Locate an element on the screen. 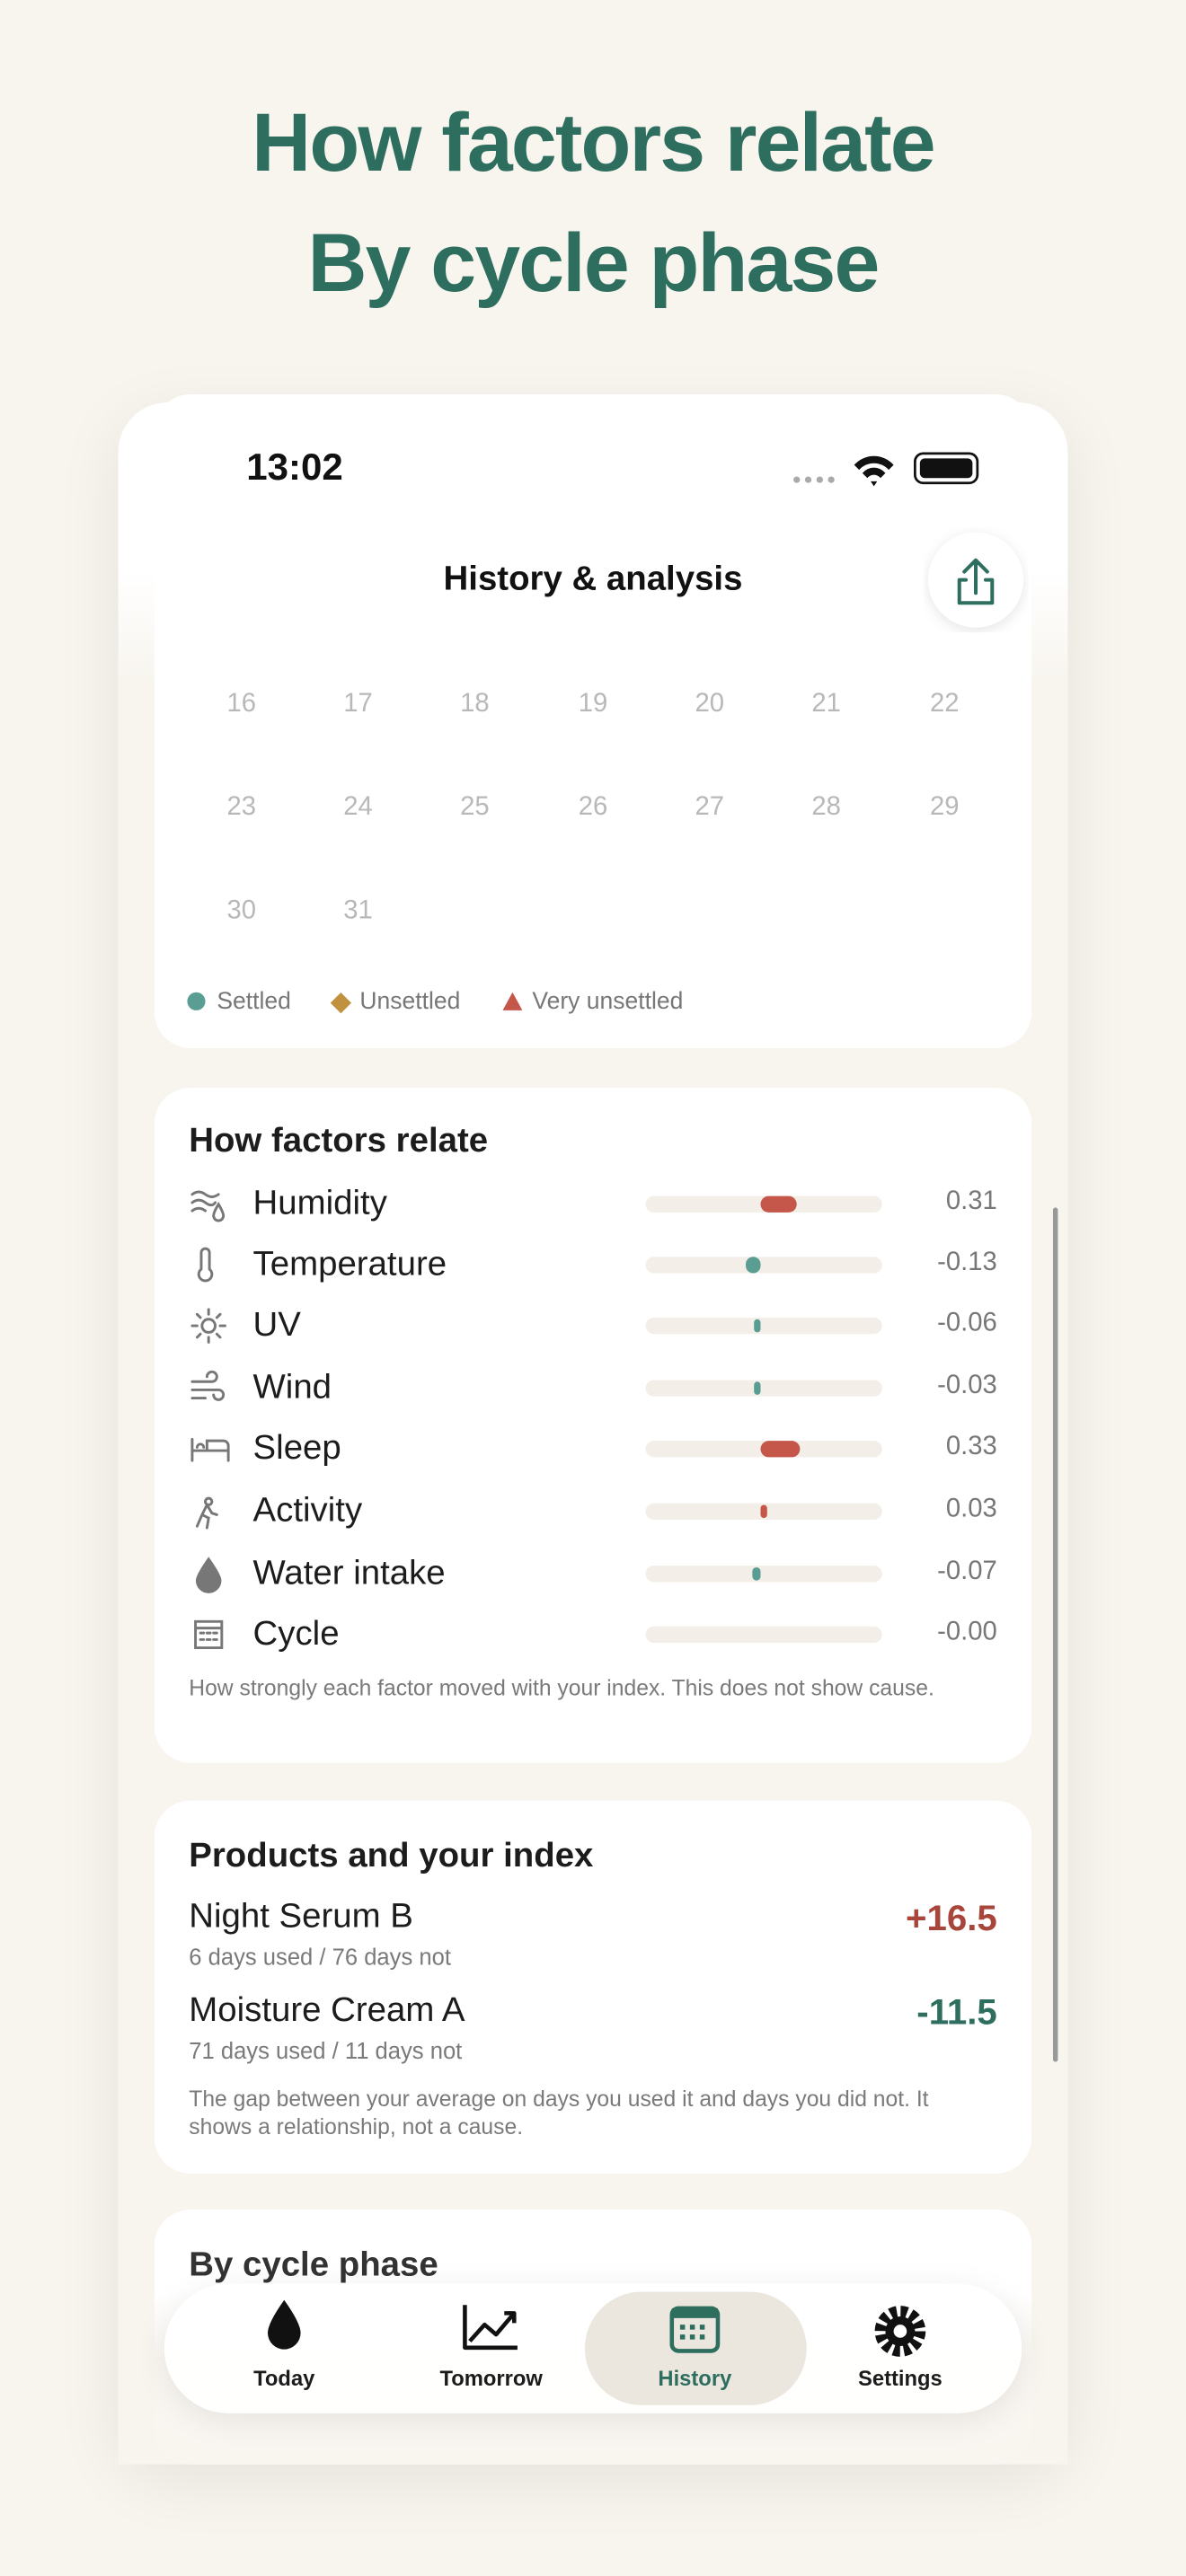 This screenshot has width=1186, height=2576. calendar-day: 19 is located at coordinates (593, 704).